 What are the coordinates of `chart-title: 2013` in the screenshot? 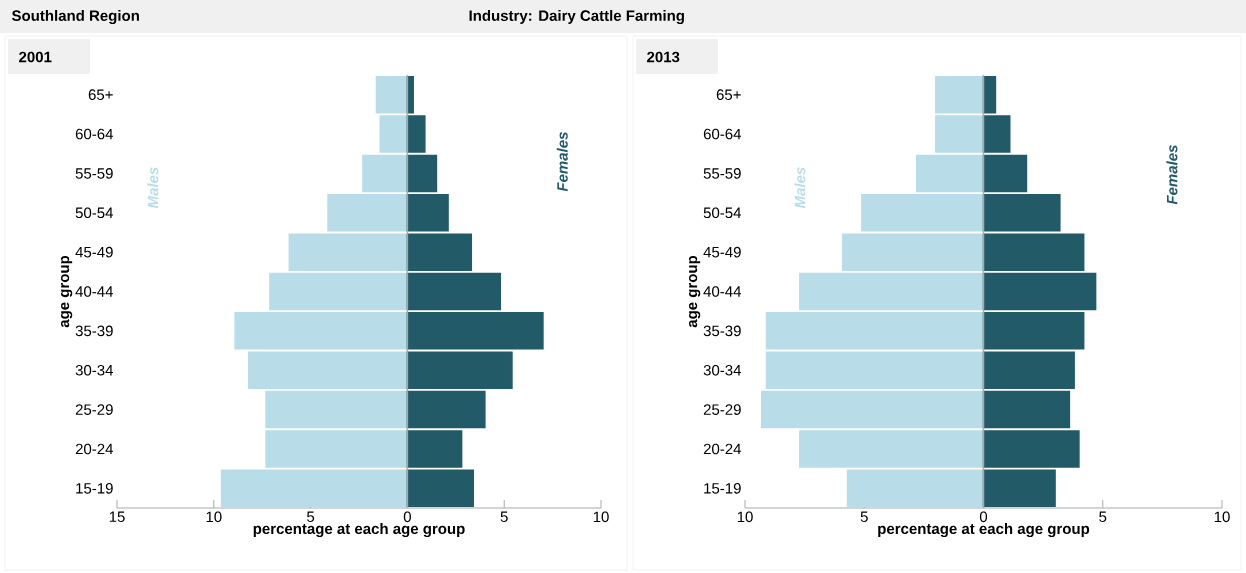 It's located at (663, 57).